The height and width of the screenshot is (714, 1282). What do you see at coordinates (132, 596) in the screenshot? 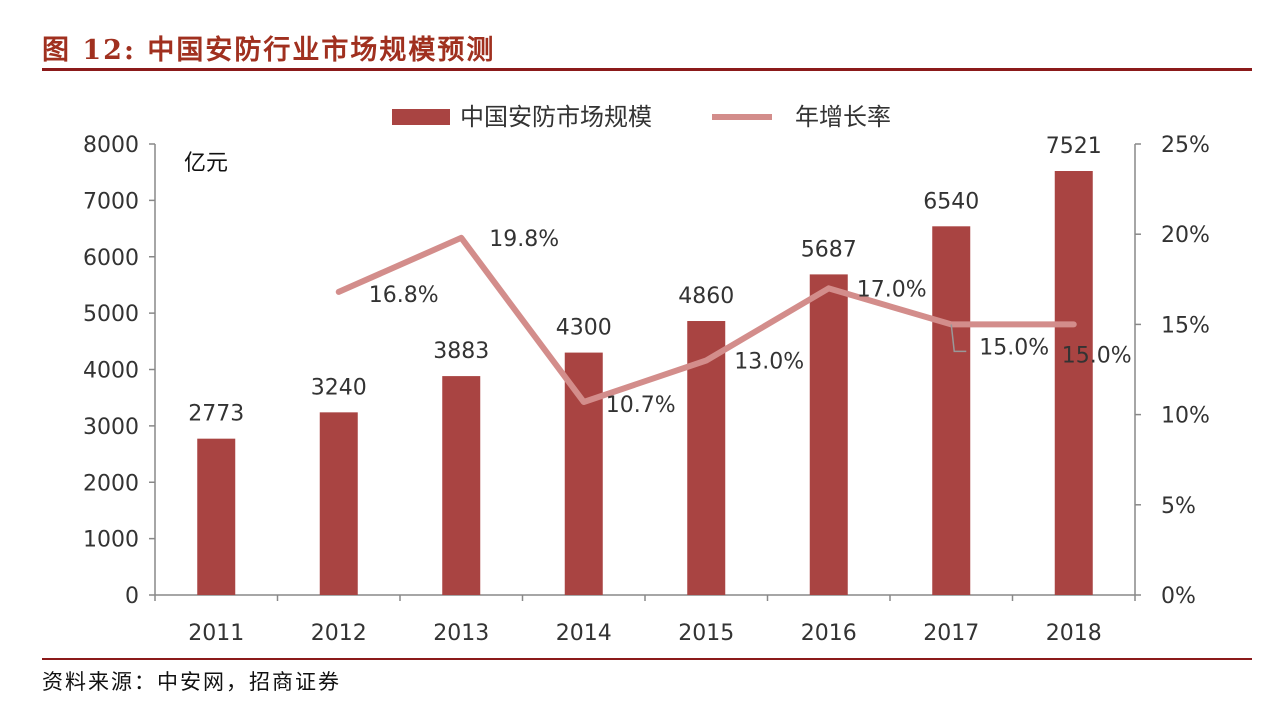
I see `y-tick-label: 0` at bounding box center [132, 596].